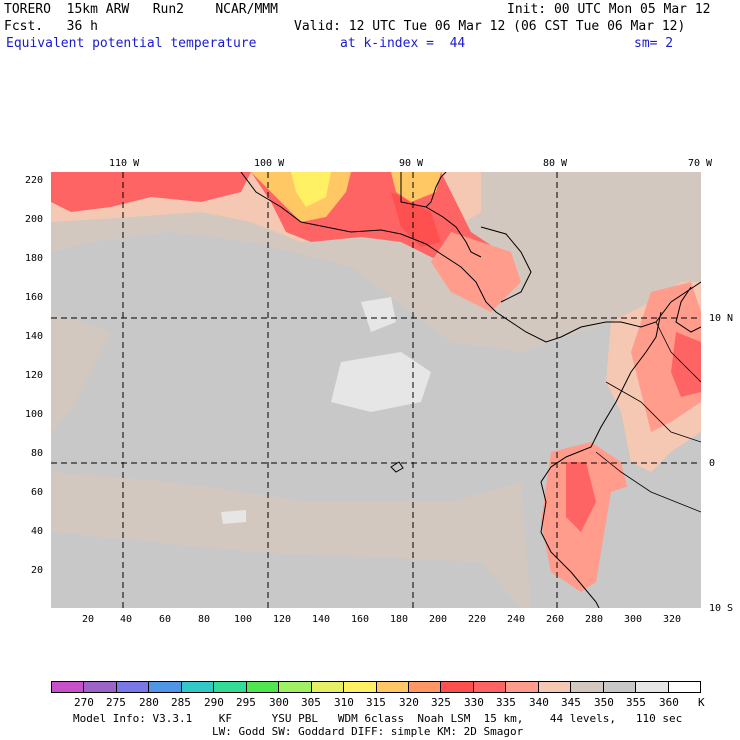  Describe the element at coordinates (84, 702) in the screenshot. I see `color-bar-label: 270` at that location.